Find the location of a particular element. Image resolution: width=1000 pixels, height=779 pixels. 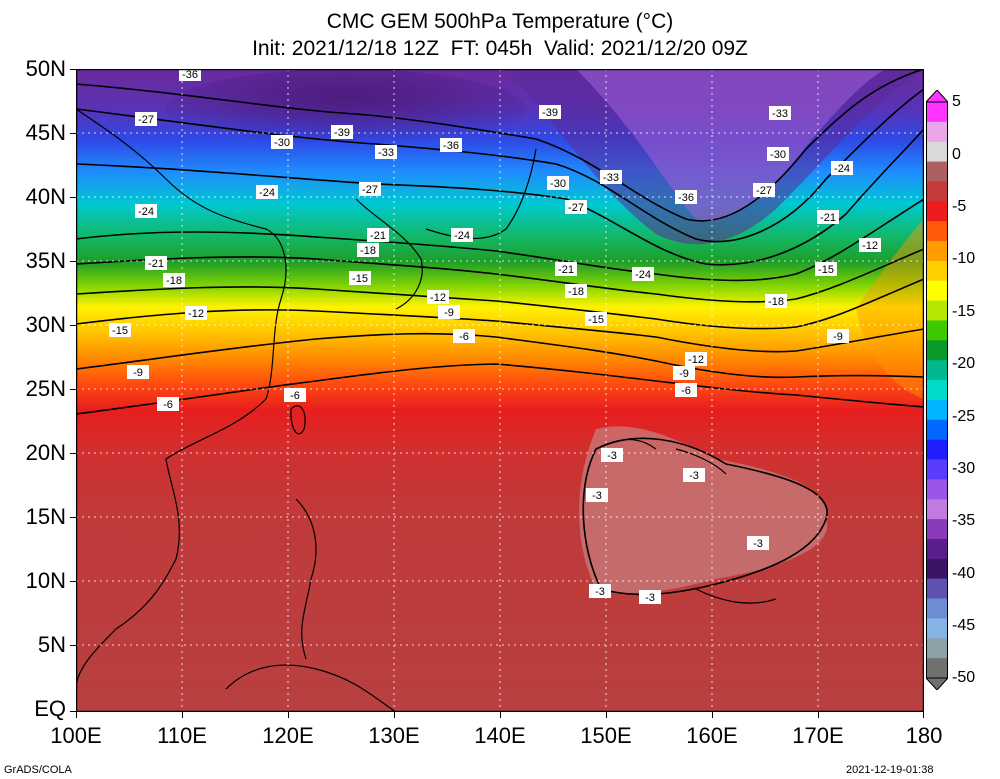

colorbar-label: -20 is located at coordinates (964, 363).